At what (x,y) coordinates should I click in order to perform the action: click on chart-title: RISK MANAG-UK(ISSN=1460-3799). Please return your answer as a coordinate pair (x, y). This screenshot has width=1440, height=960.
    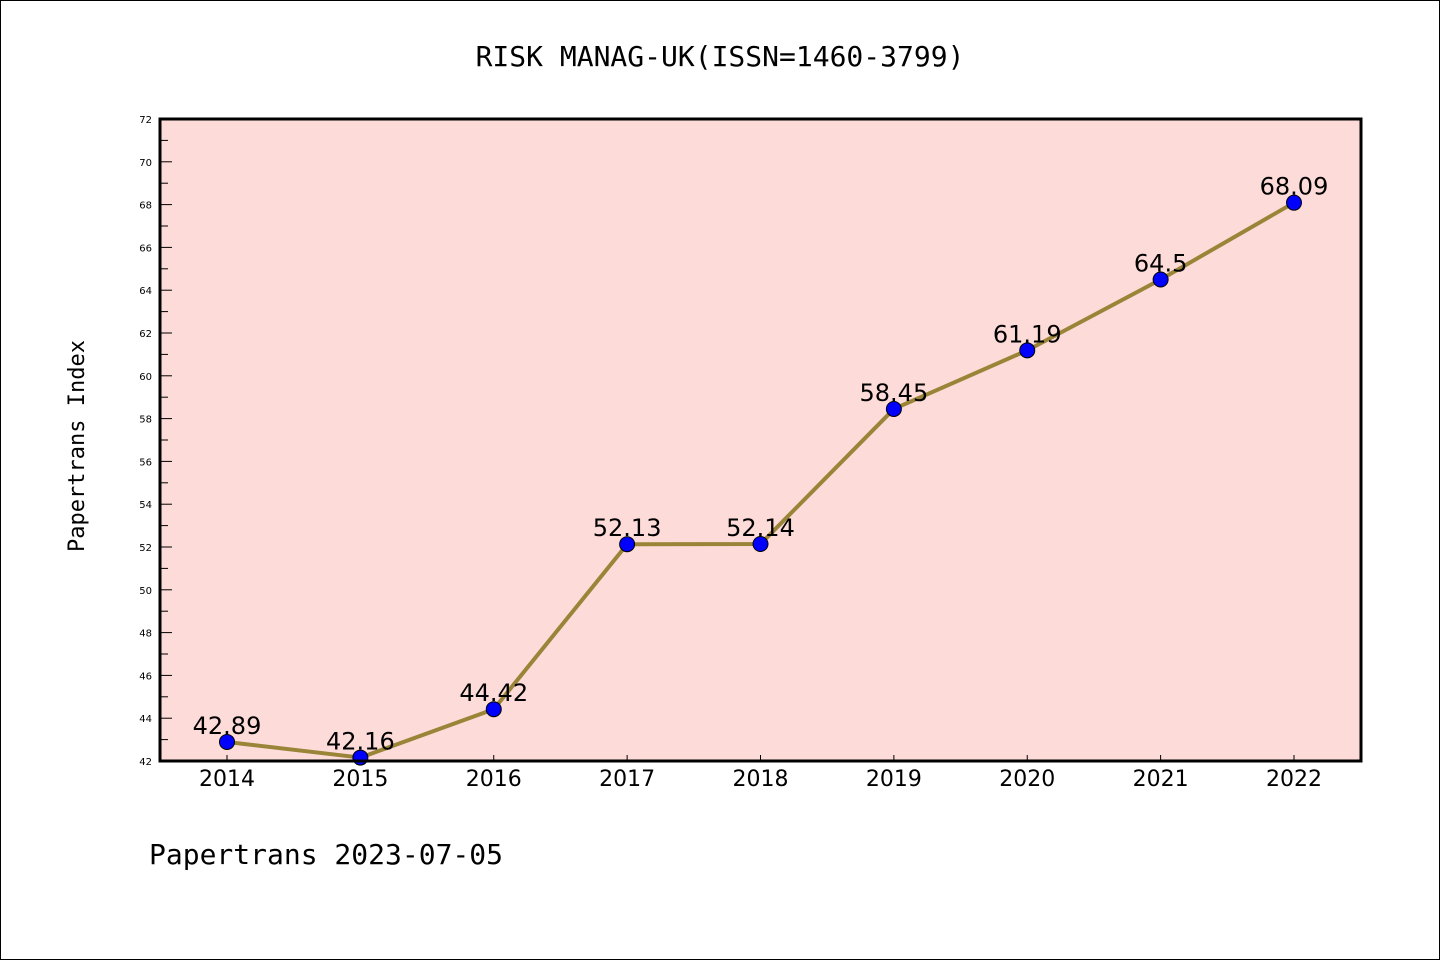
    Looking at the image, I should click on (720, 56).